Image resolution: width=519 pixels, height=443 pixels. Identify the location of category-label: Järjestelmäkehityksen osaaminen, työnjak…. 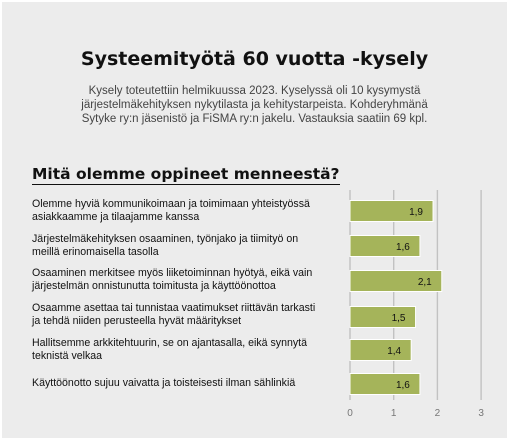
(184, 245).